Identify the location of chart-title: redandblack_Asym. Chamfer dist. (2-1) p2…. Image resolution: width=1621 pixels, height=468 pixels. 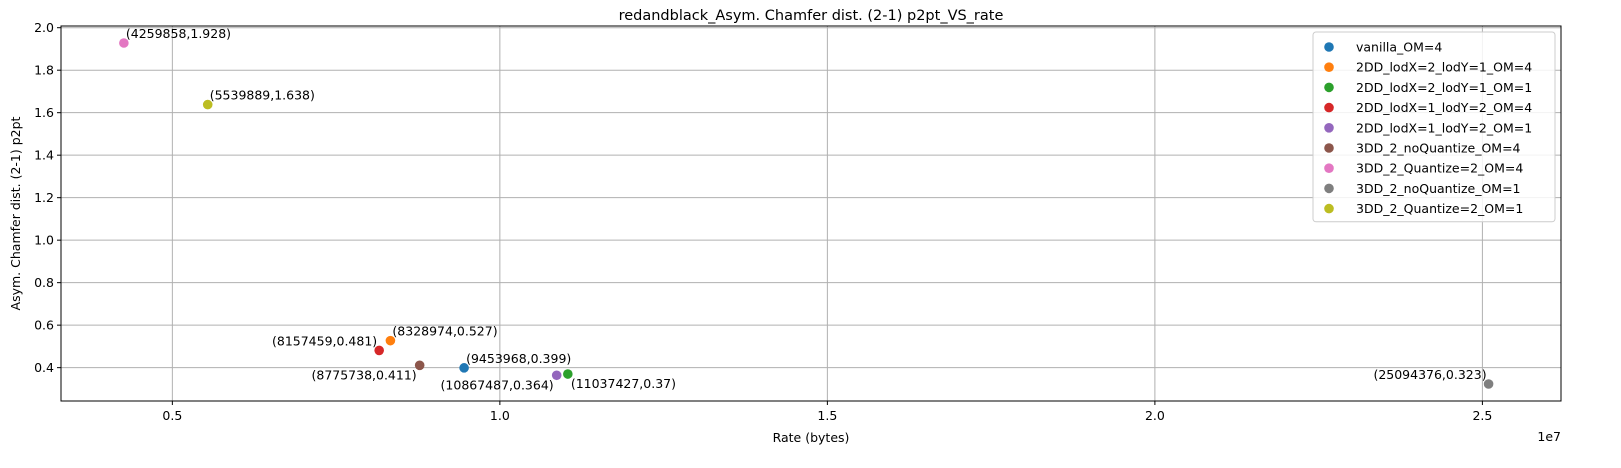
(811, 16).